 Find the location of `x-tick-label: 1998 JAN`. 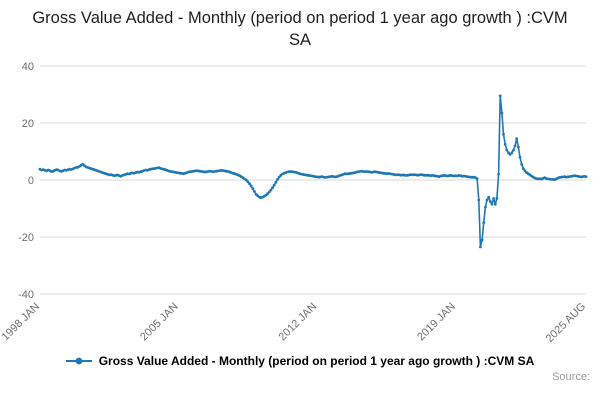

x-tick-label: 1998 JAN is located at coordinates (21, 321).